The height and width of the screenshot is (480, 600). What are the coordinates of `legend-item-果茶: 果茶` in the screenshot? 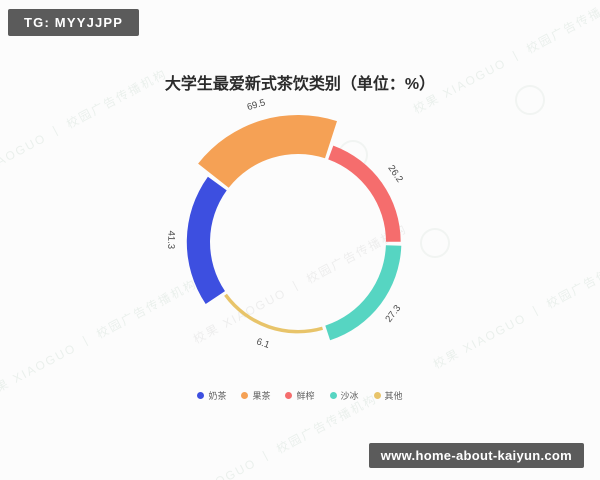 It's located at (255, 395).